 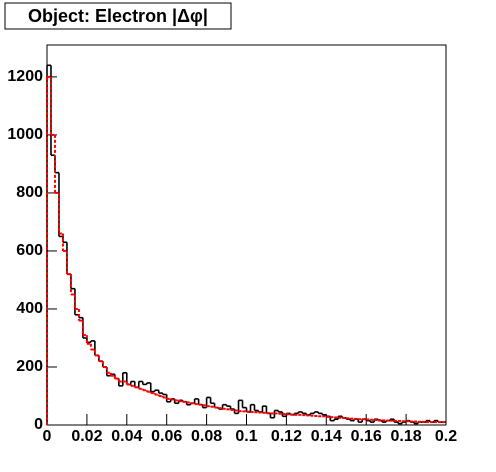 I want to click on y-tick-label: 800, so click(x=29, y=192).